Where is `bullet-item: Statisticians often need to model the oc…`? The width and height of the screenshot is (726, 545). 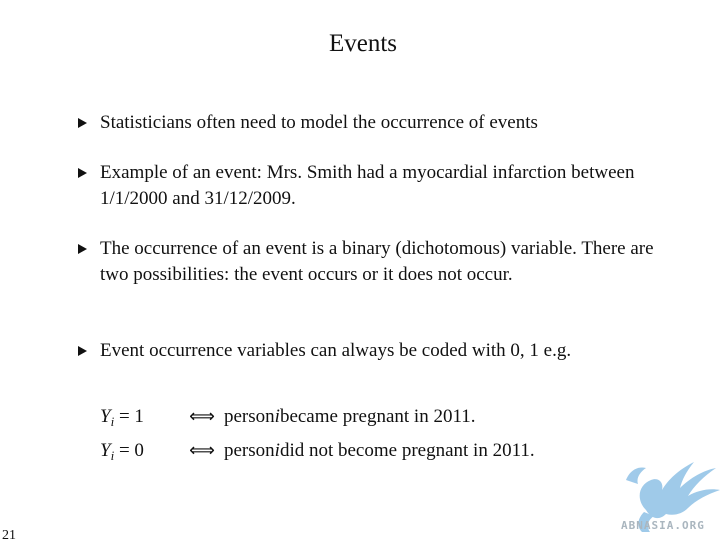 bullet-item: Statisticians often need to model the oc… is located at coordinates (308, 123).